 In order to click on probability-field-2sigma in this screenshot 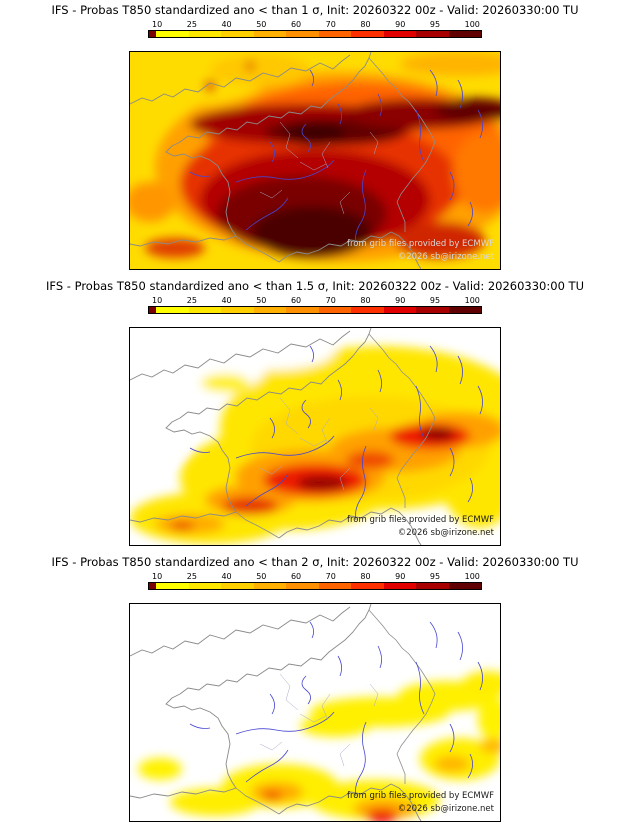, I will do `click(319, 746)`.